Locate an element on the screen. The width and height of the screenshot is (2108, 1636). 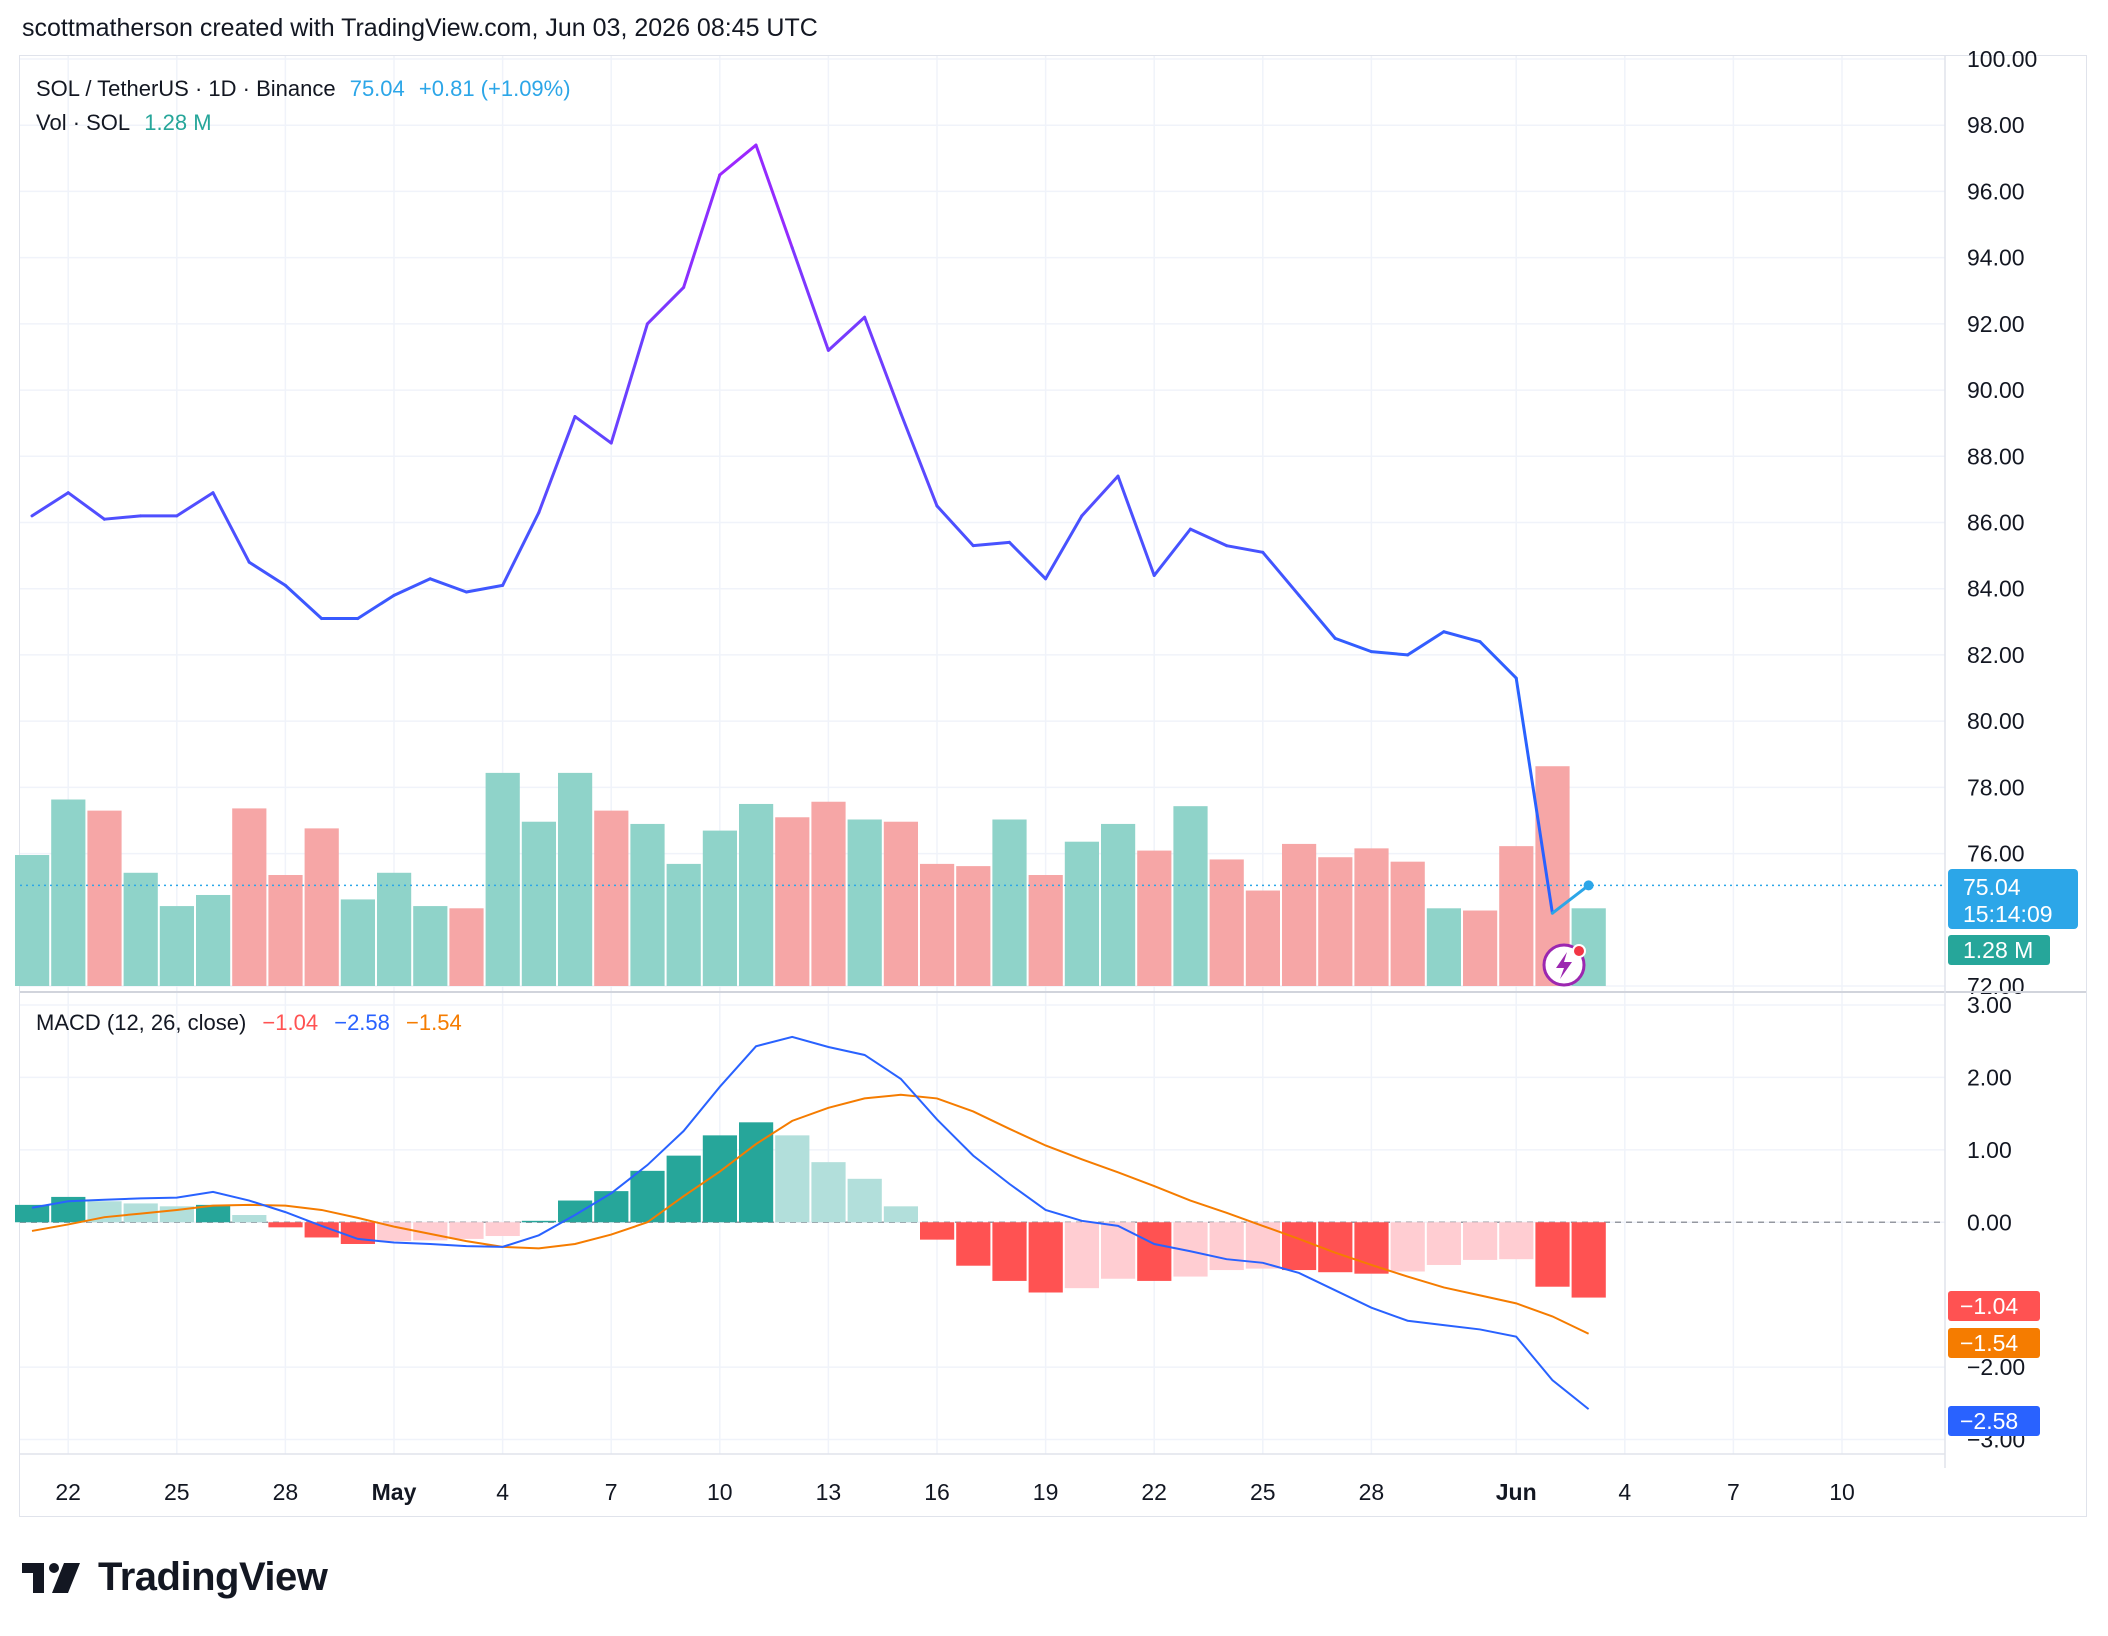
tradingview-logo: TradingView is located at coordinates (175, 1577).